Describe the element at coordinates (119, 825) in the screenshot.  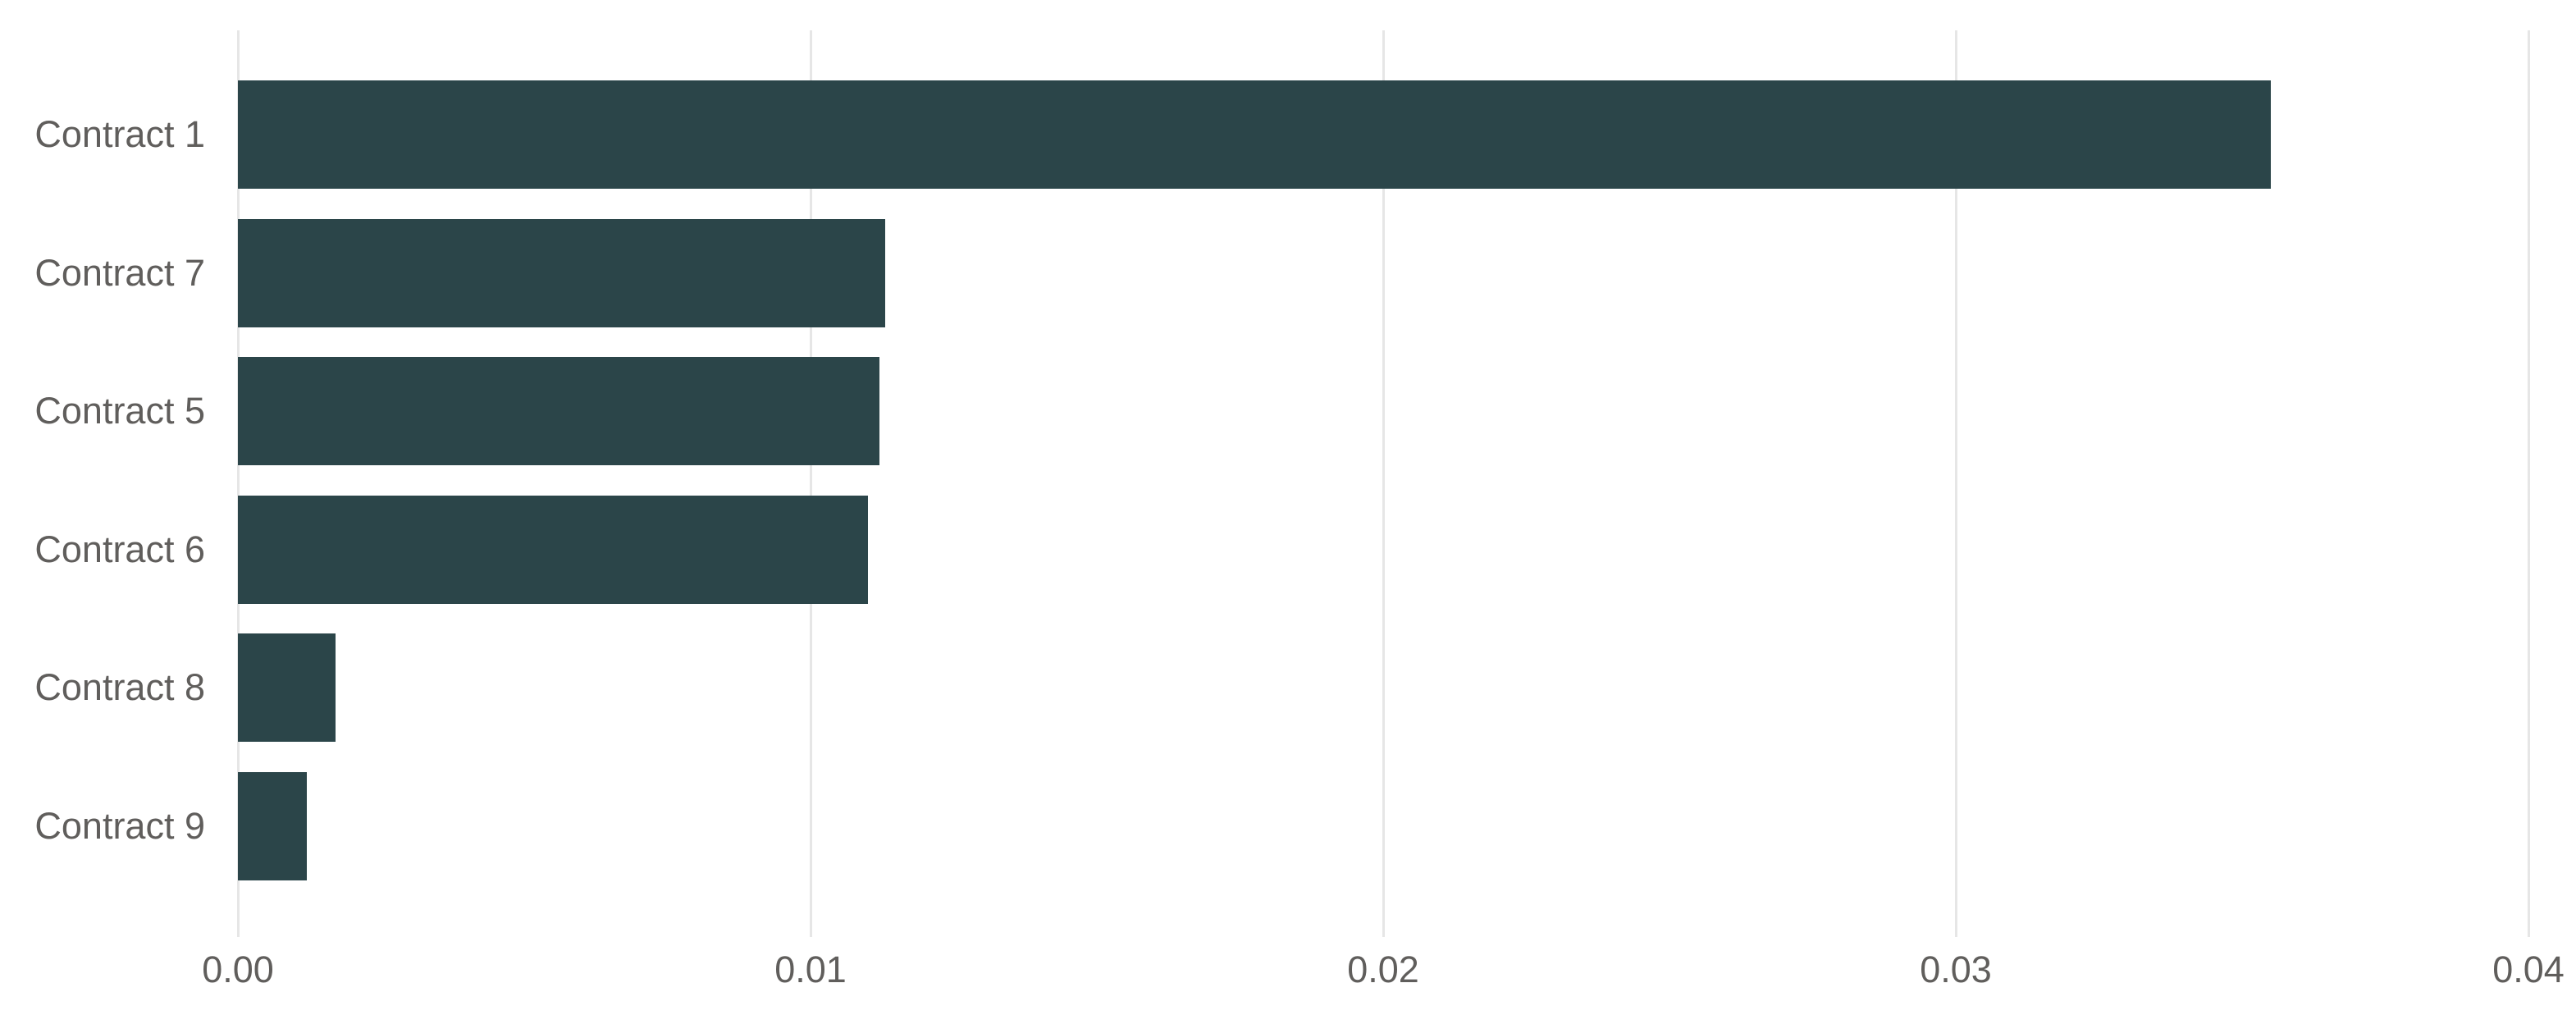
I see `category-label: Contract 9` at that location.